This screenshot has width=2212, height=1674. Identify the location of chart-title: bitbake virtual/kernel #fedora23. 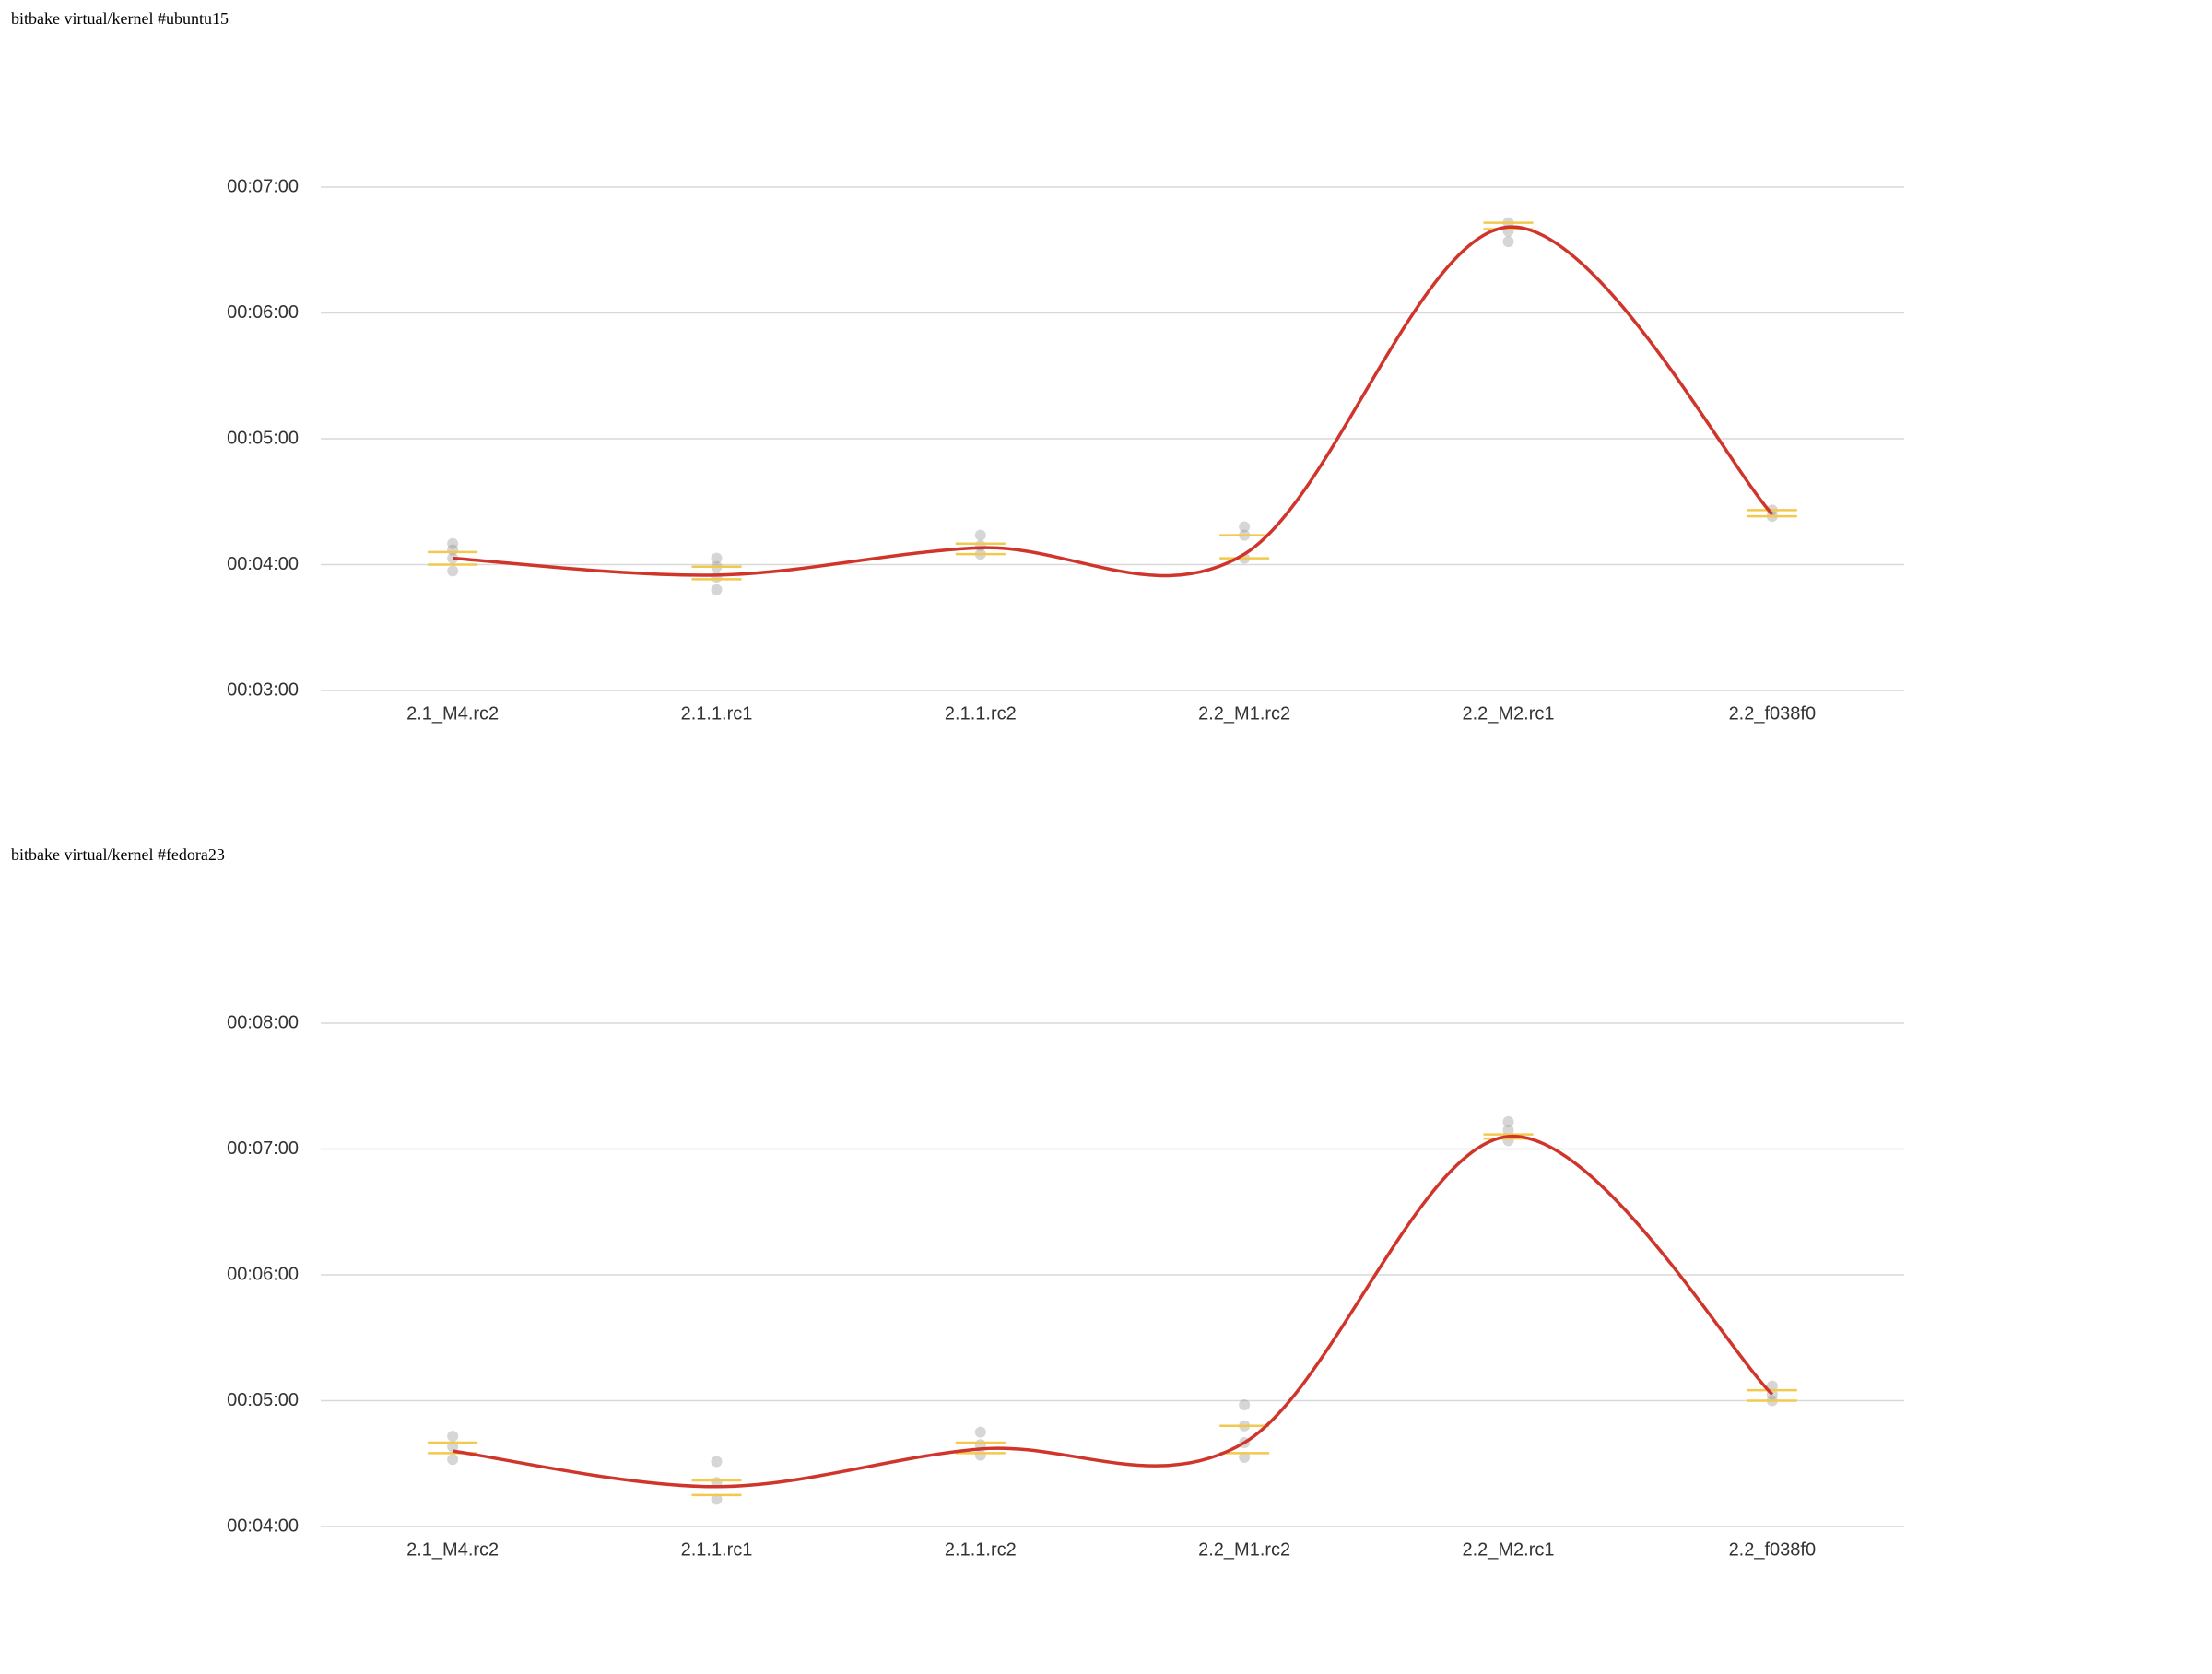
(118, 855).